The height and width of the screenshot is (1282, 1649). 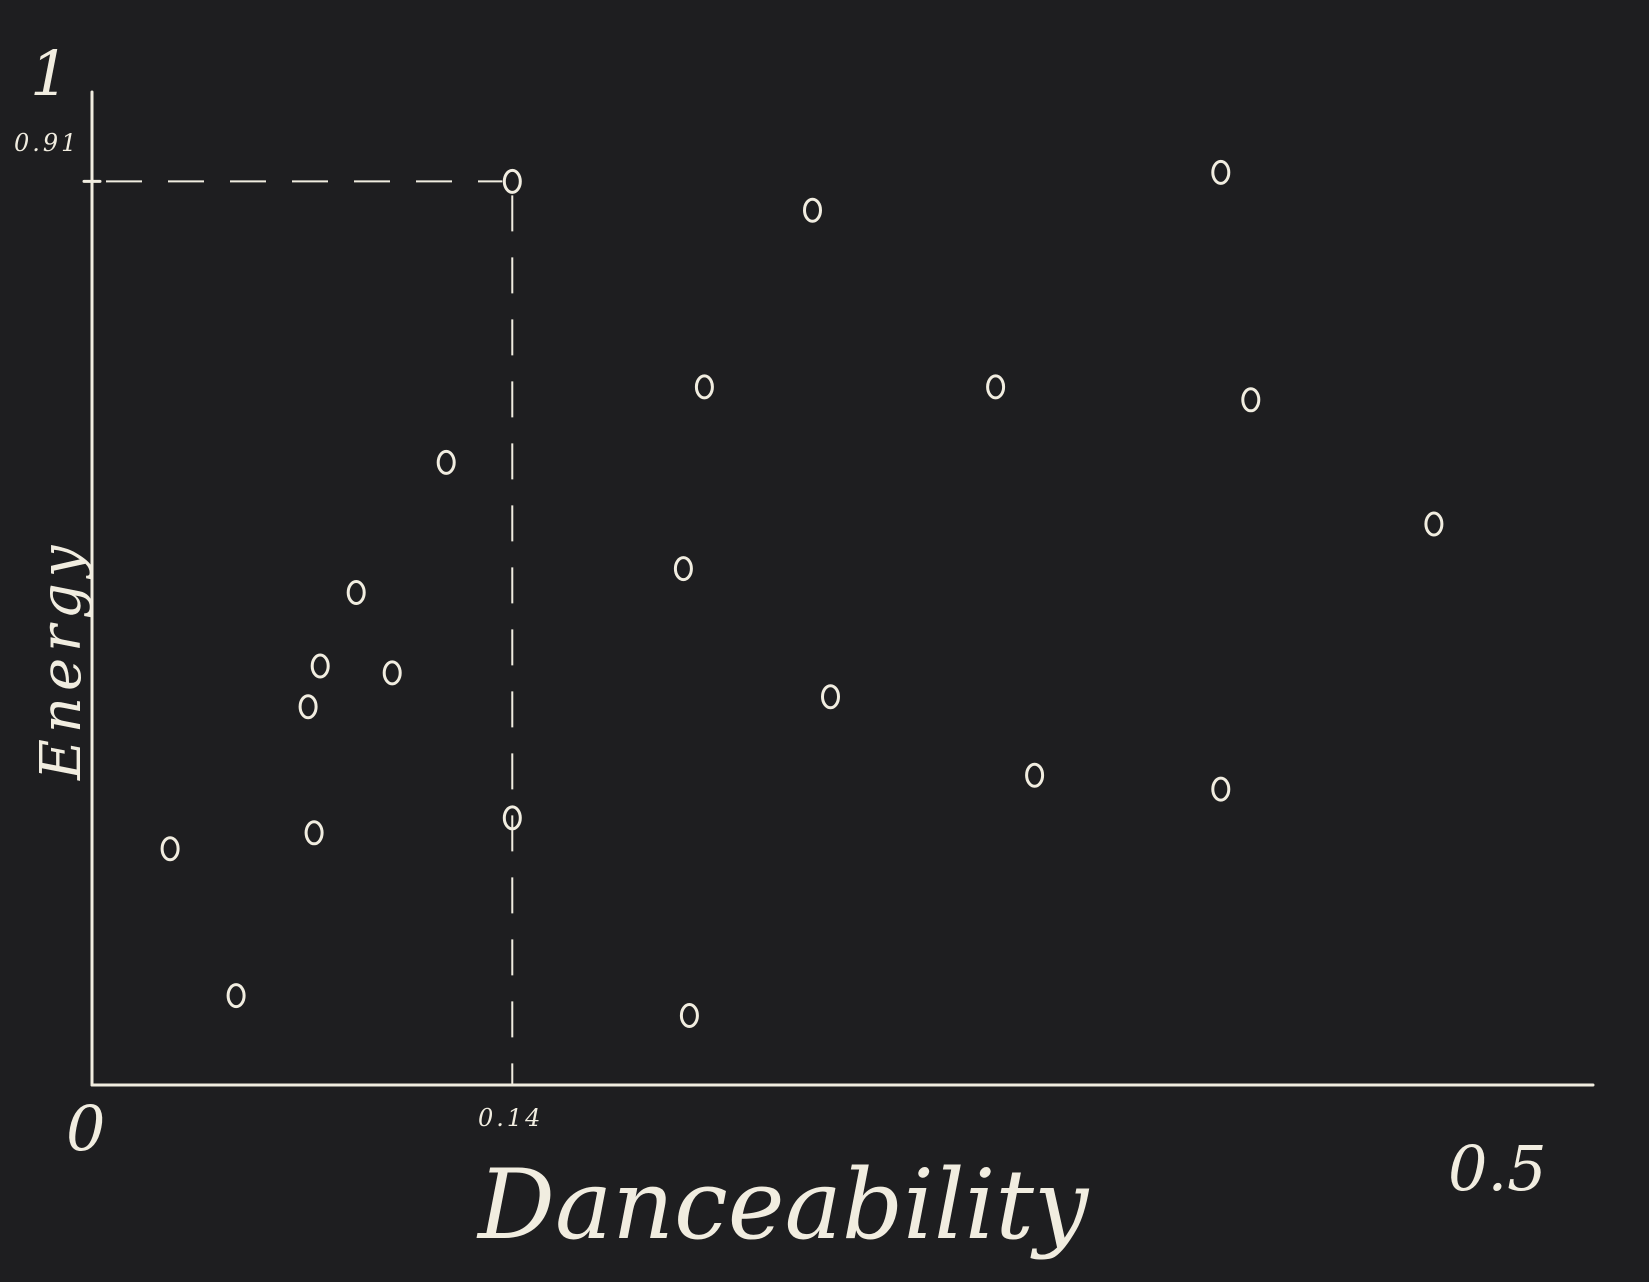 What do you see at coordinates (510, 1118) in the screenshot?
I see `x-tick-label-1: 0.14` at bounding box center [510, 1118].